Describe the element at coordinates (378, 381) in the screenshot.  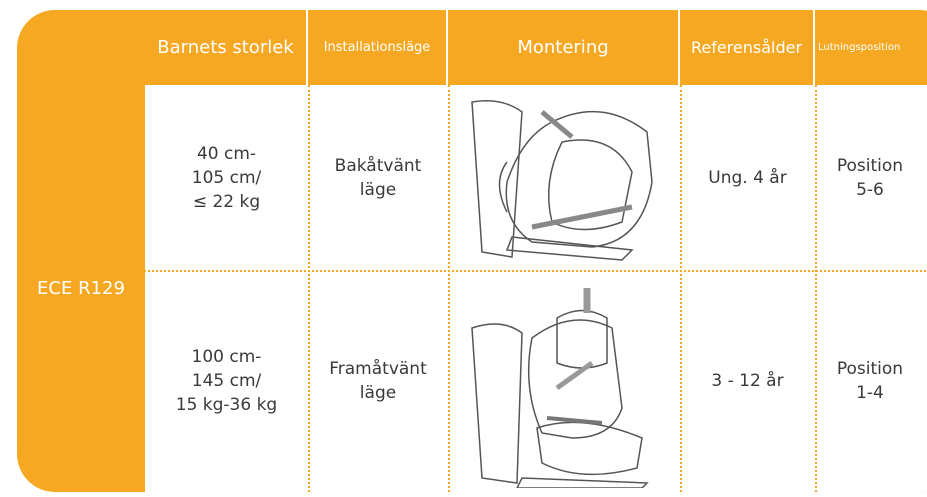
I see `table-cell: Framåtvänt läge` at that location.